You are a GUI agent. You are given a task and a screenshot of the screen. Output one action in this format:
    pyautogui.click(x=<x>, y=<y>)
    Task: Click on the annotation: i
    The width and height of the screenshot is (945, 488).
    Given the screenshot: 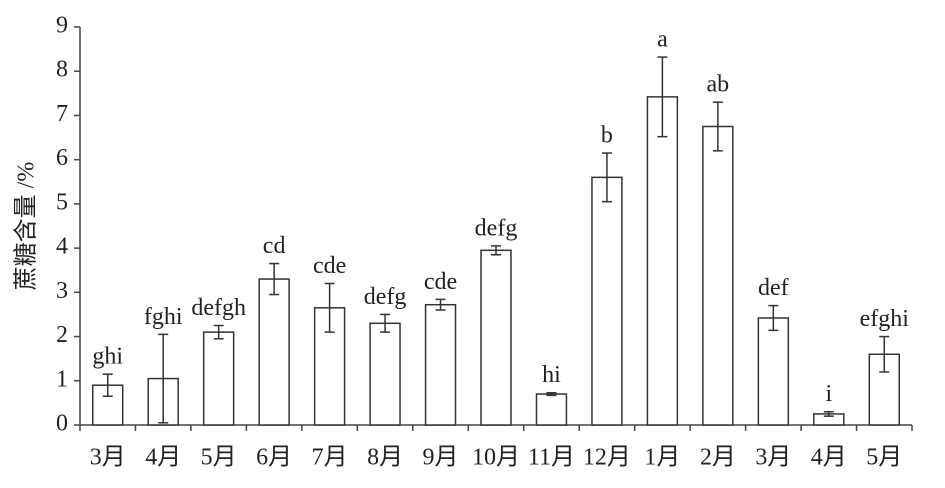 What is the action you would take?
    pyautogui.click(x=828, y=394)
    